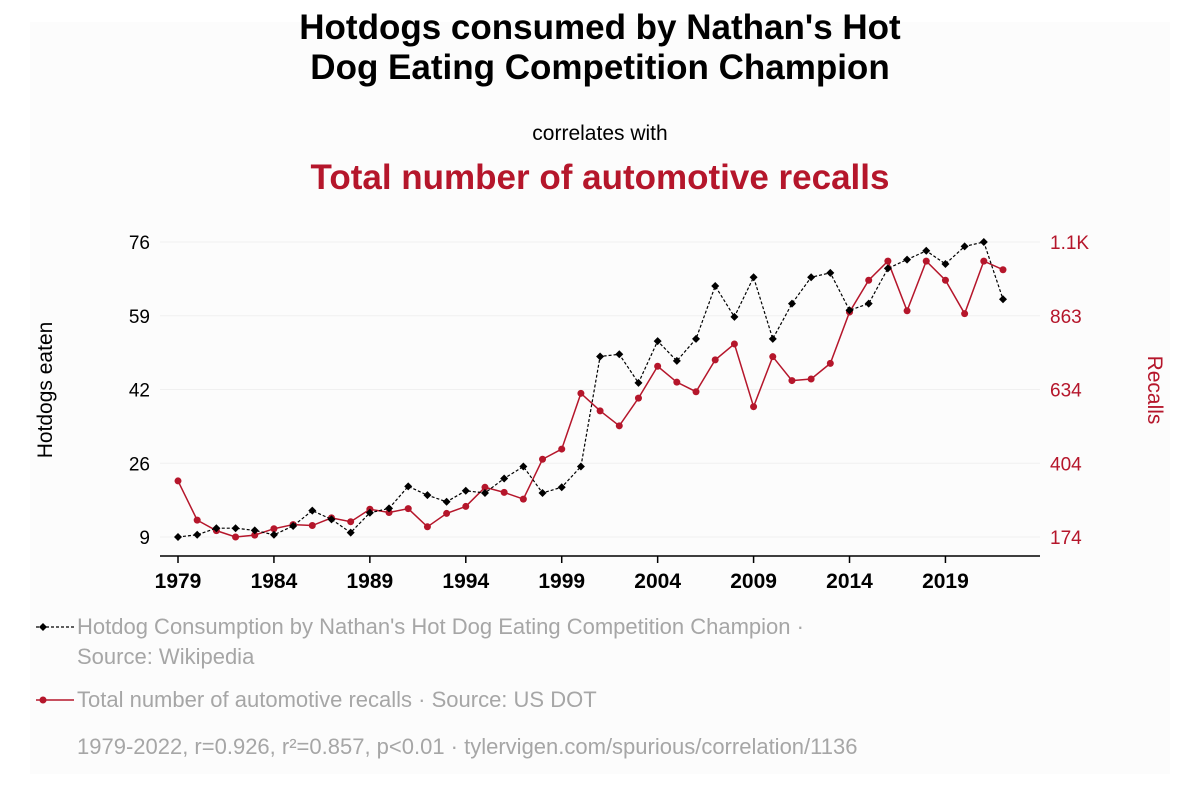 Image resolution: width=1200 pixels, height=791 pixels. What do you see at coordinates (1066, 317) in the screenshot?
I see `y-right-tick-label: 863` at bounding box center [1066, 317].